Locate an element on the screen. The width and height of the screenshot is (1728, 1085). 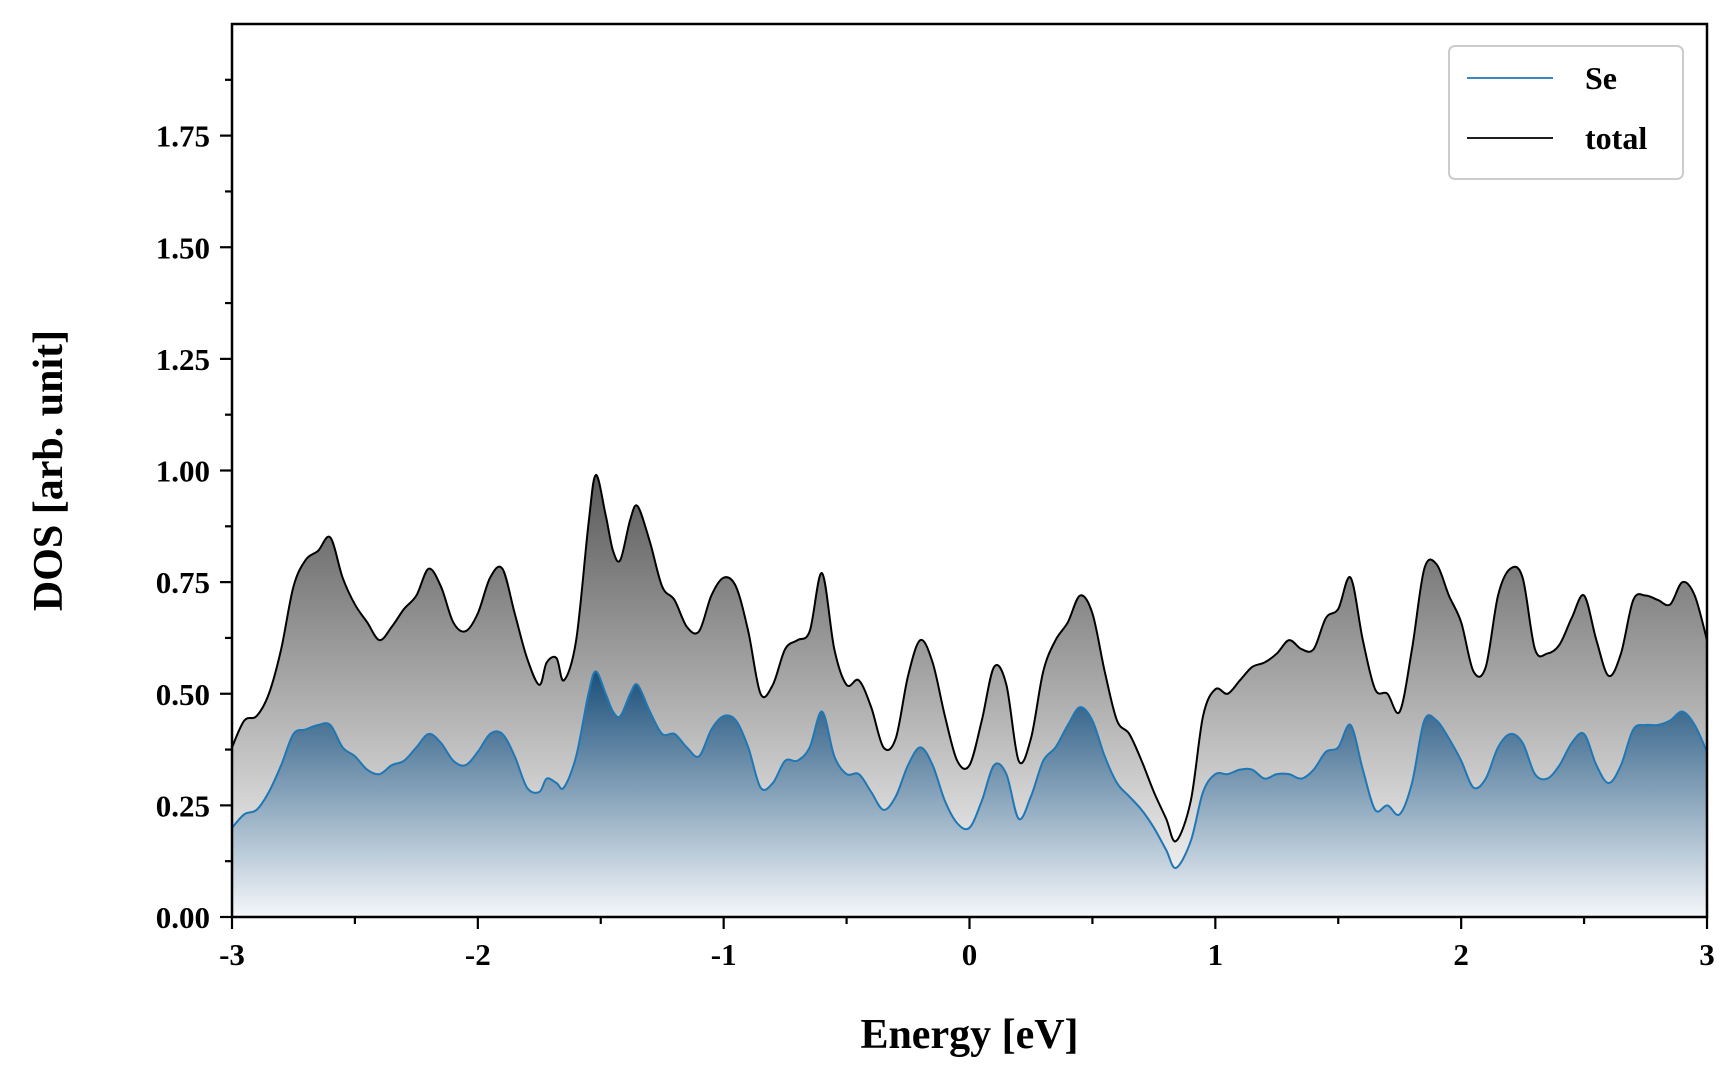
legend-label-total: total is located at coordinates (1616, 138).